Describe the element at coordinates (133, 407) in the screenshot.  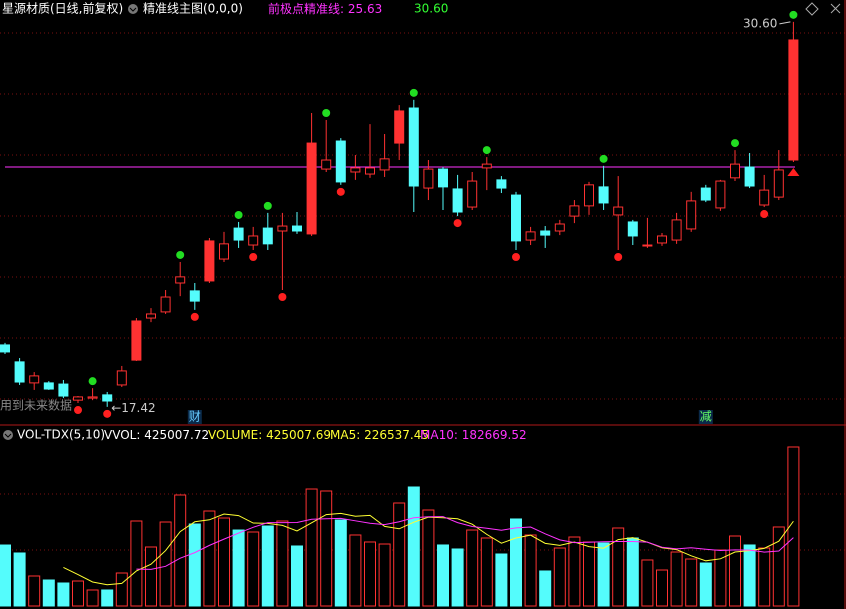
I see `low-label: ←17.42` at that location.